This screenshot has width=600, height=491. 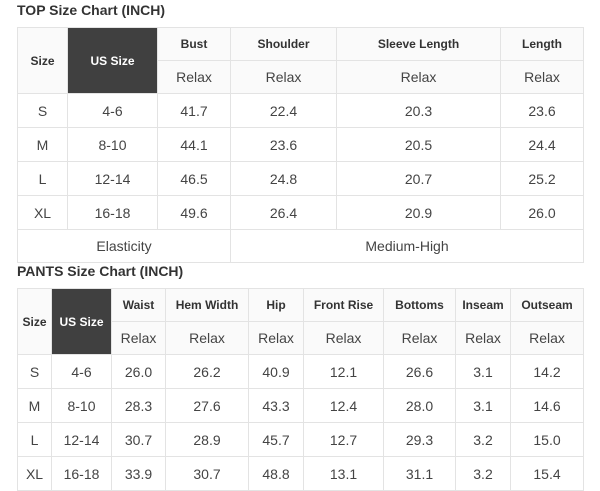 I want to click on table-cell: 12.1, so click(x=343, y=371).